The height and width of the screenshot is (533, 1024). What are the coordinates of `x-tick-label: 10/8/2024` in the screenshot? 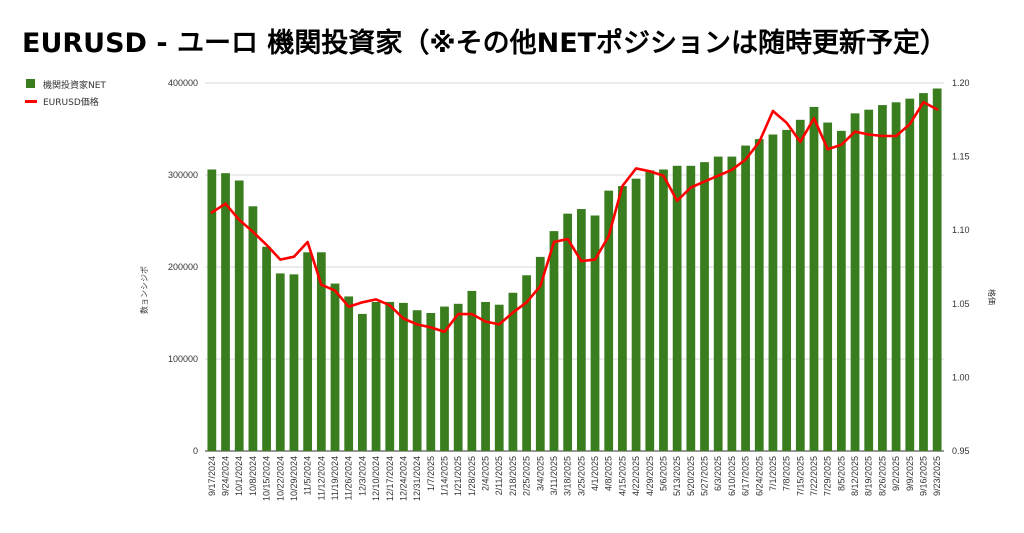 It's located at (253, 476).